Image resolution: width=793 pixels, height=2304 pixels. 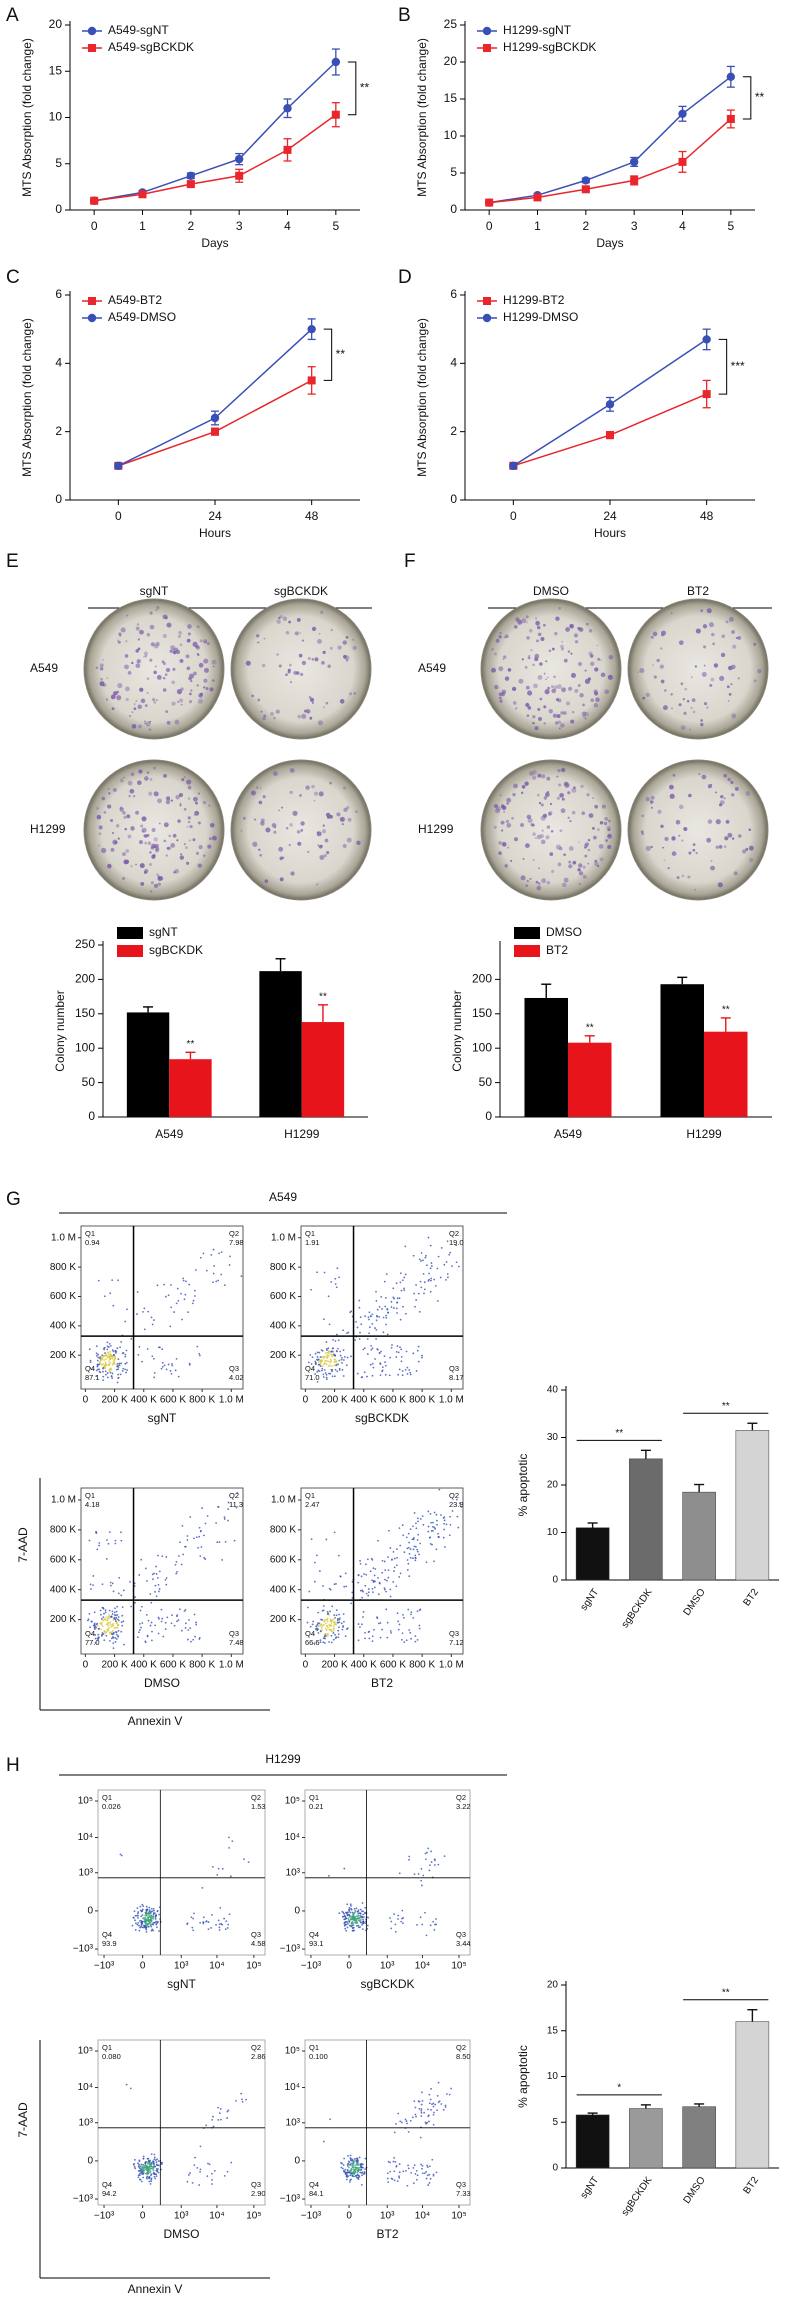 I want to click on y-tick-label: 20, so click(x=56, y=24).